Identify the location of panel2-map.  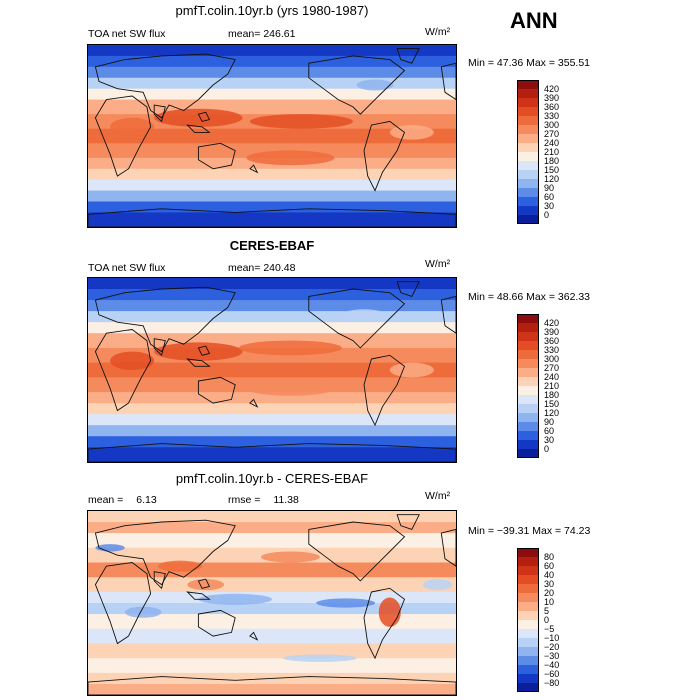
(272, 370).